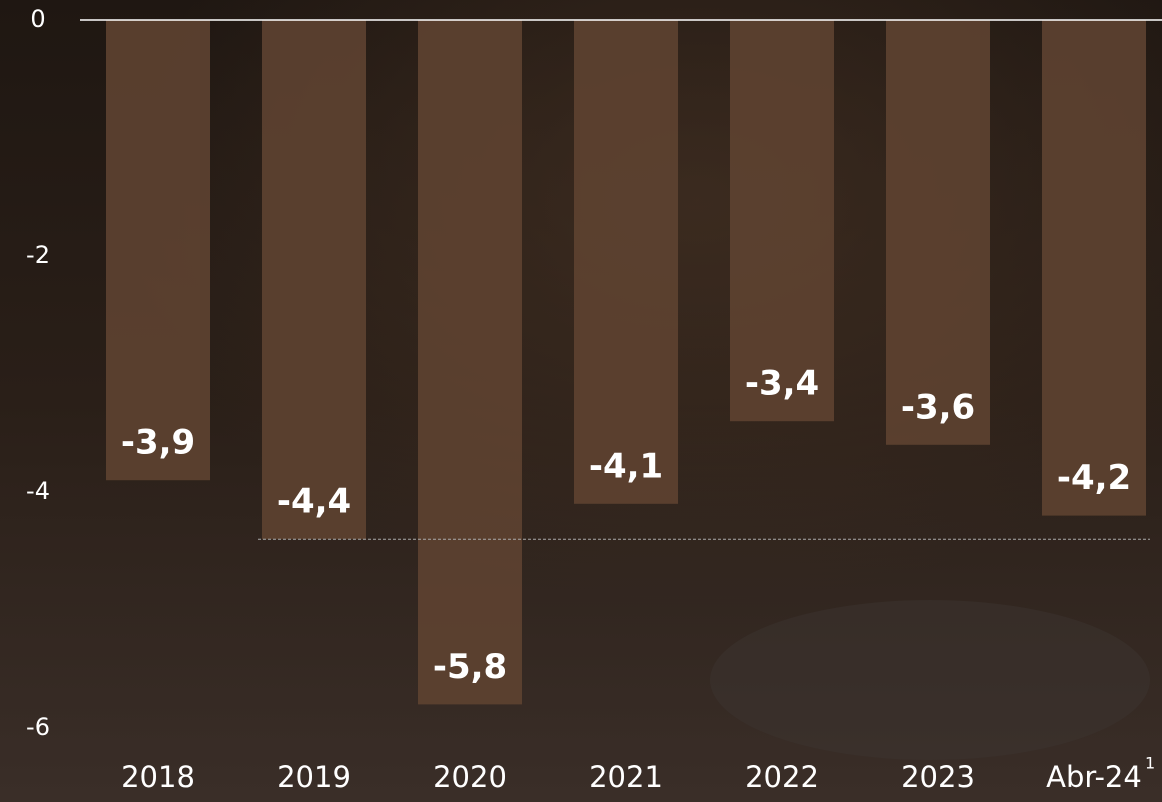 This screenshot has width=1162, height=802. I want to click on y-tick-label: 0, so click(37, 19).